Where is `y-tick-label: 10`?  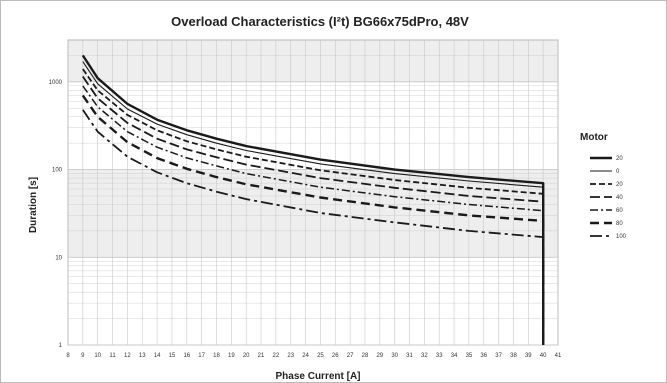
y-tick-label: 10 is located at coordinates (58, 258).